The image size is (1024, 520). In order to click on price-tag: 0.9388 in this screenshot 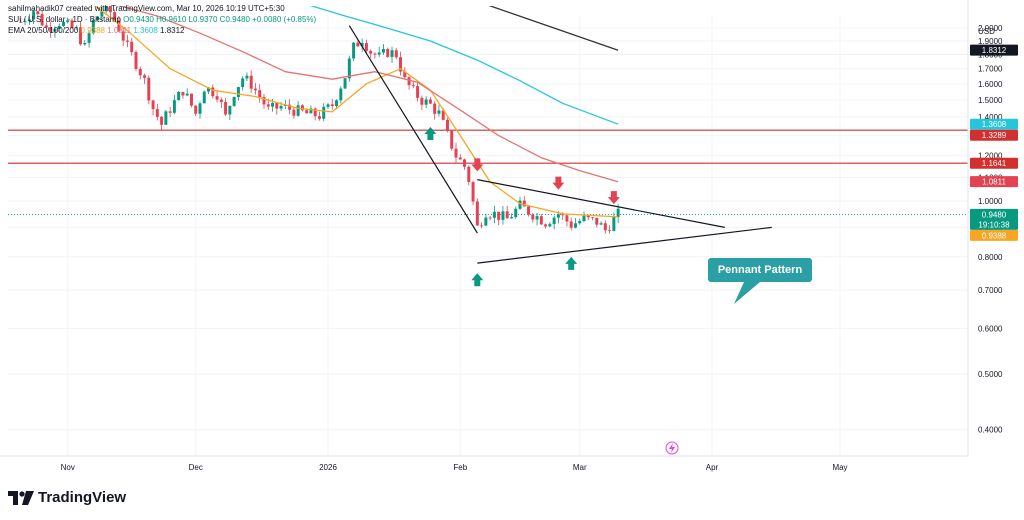, I will do `click(994, 235)`.